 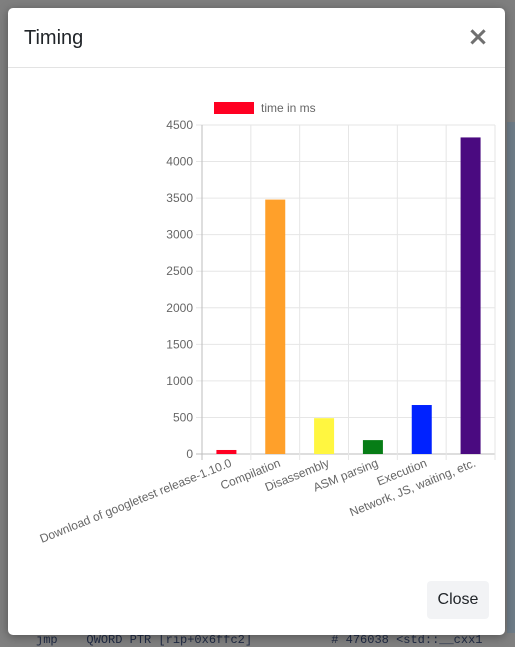 What do you see at coordinates (179, 308) in the screenshot?
I see `y-tick-label: 2000` at bounding box center [179, 308].